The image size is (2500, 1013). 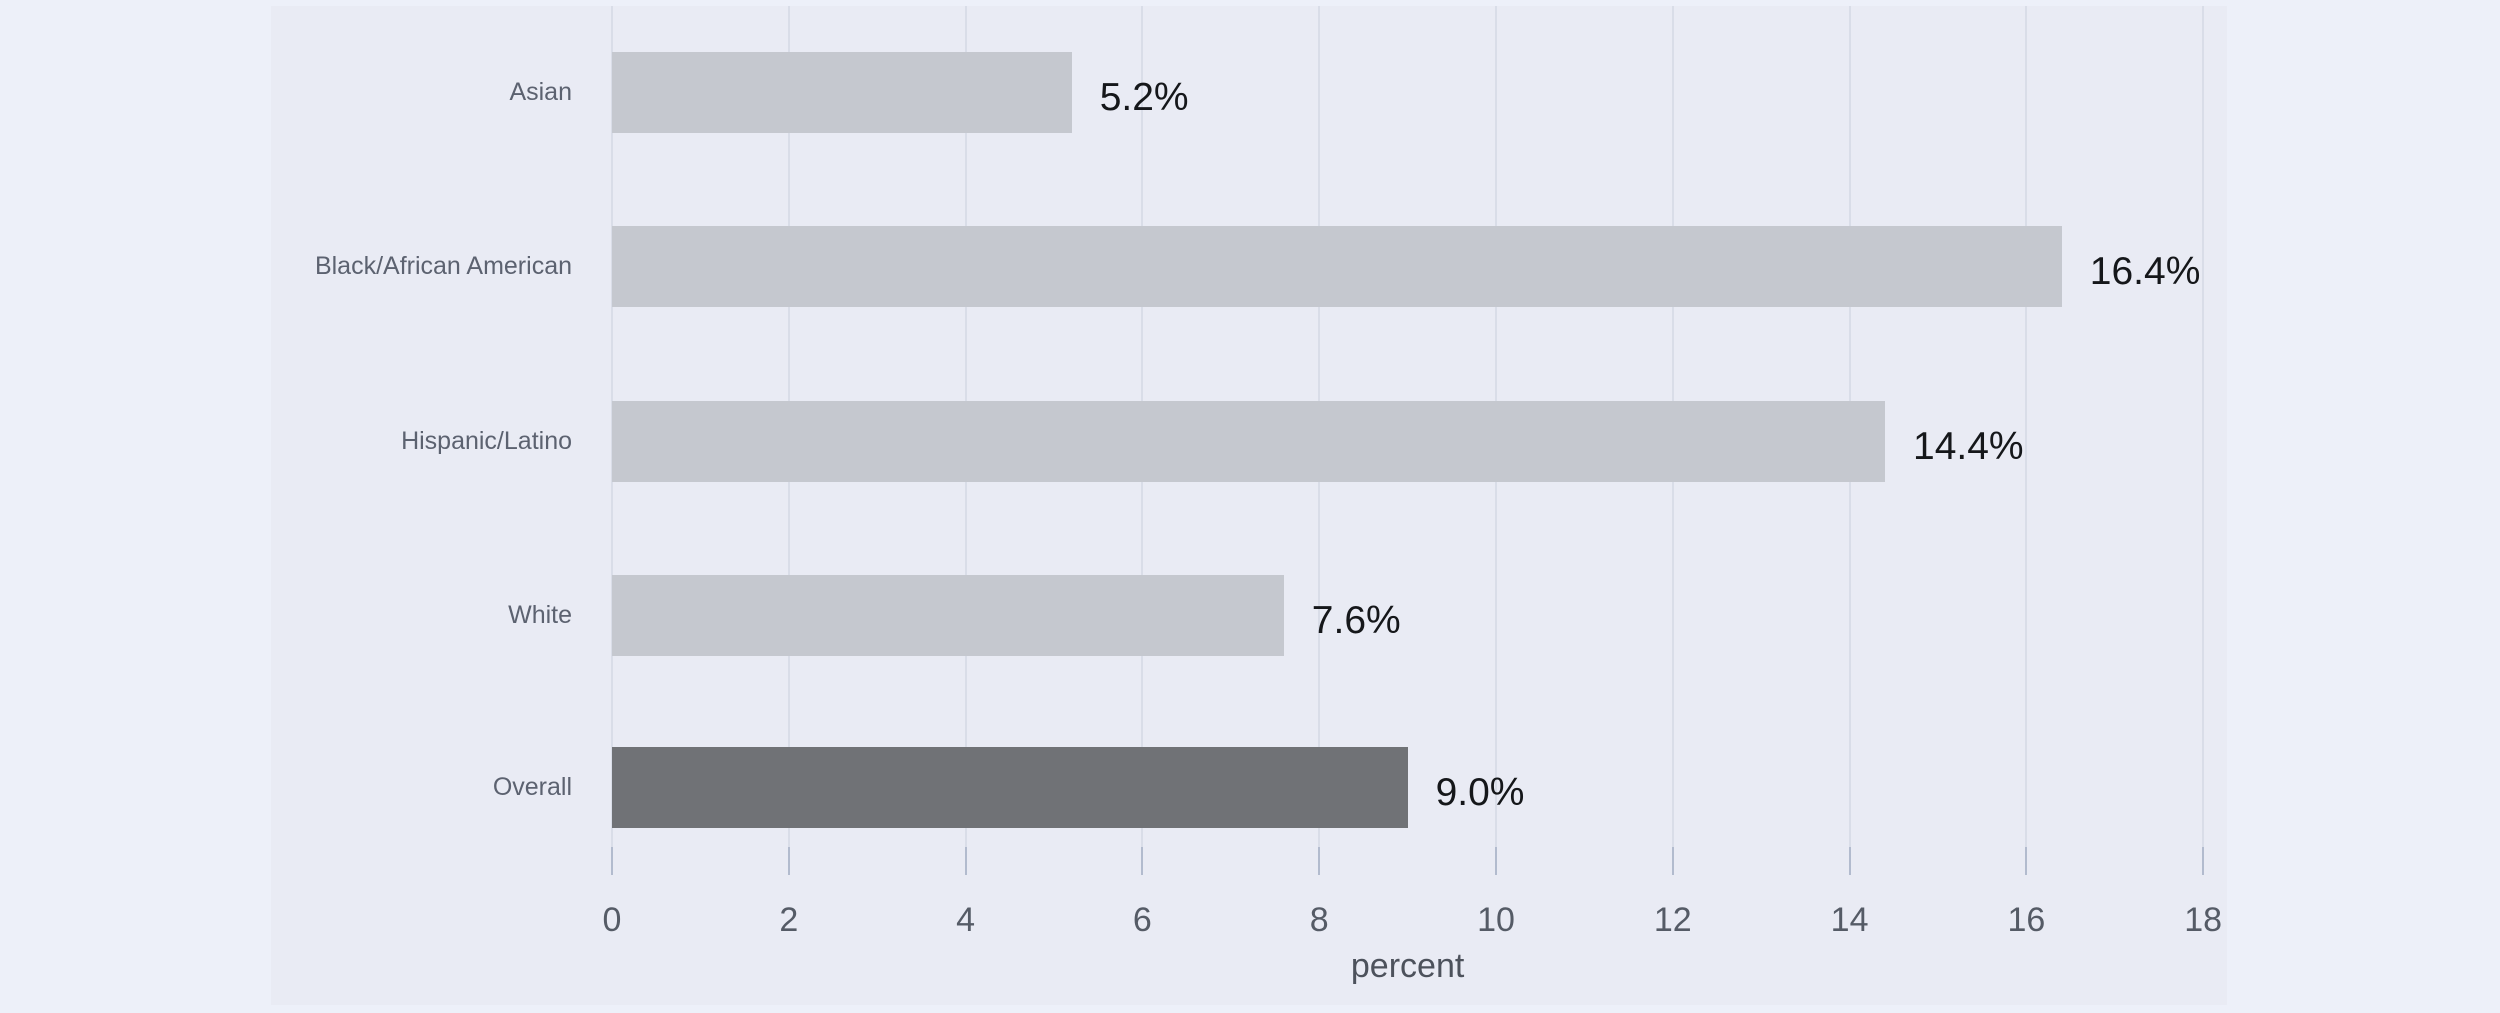 What do you see at coordinates (948, 615) in the screenshot?
I see `bar-white` at bounding box center [948, 615].